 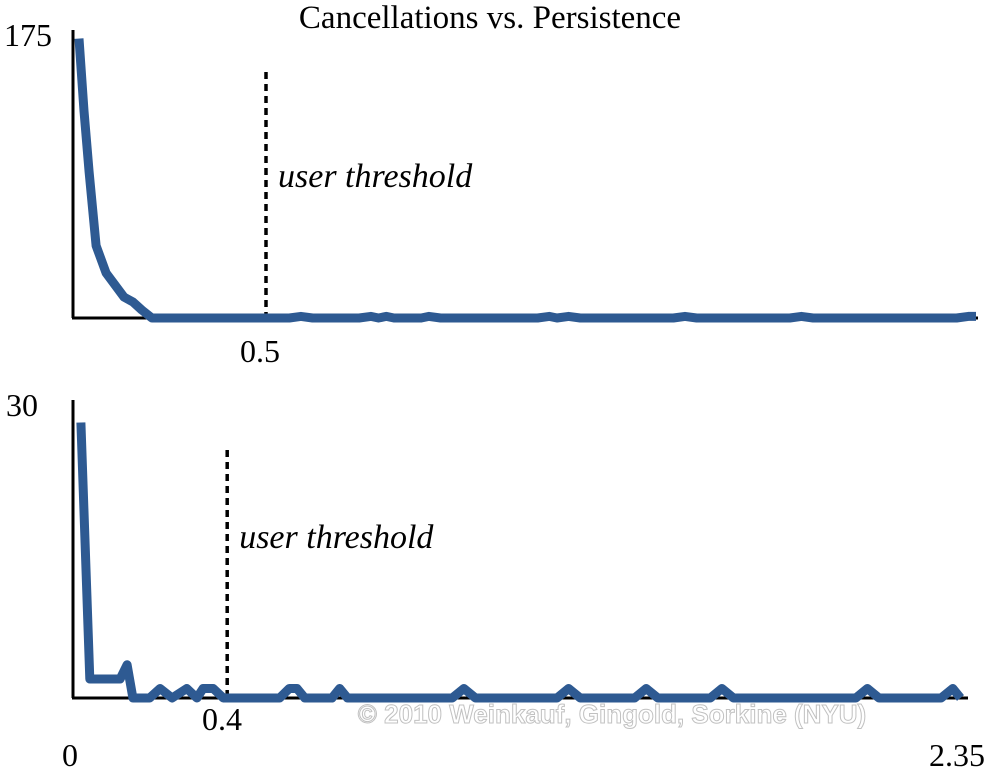 I want to click on top-x-tick-label: 0.5, so click(x=260, y=351).